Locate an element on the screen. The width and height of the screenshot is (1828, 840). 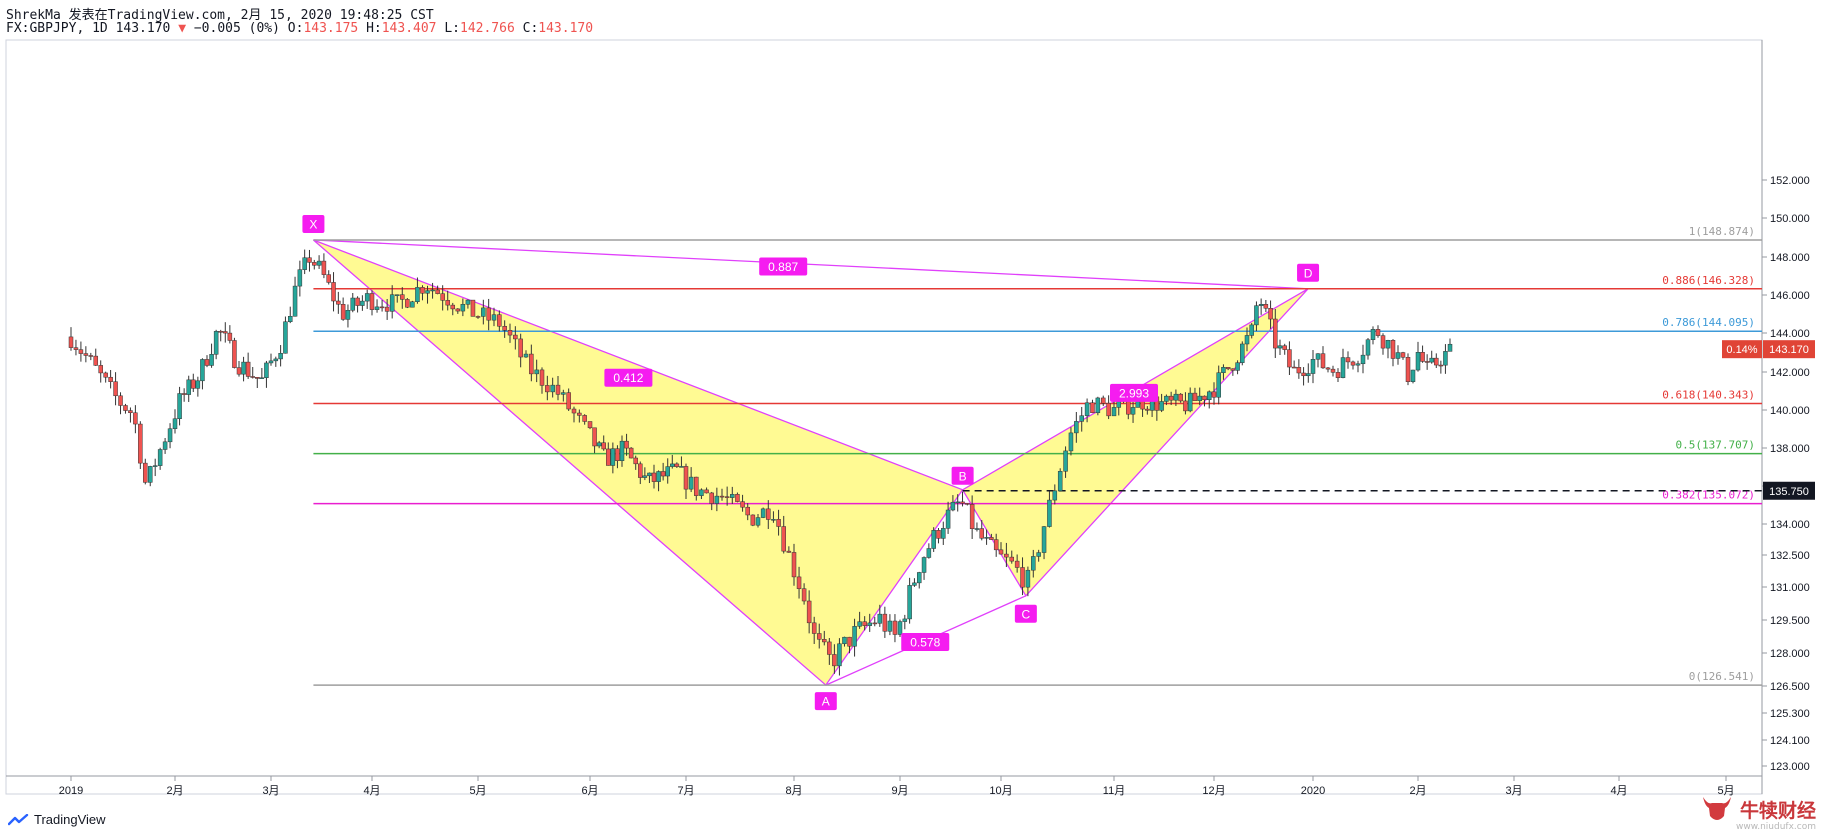
label-text: 2.993 is located at coordinates (1134, 393).